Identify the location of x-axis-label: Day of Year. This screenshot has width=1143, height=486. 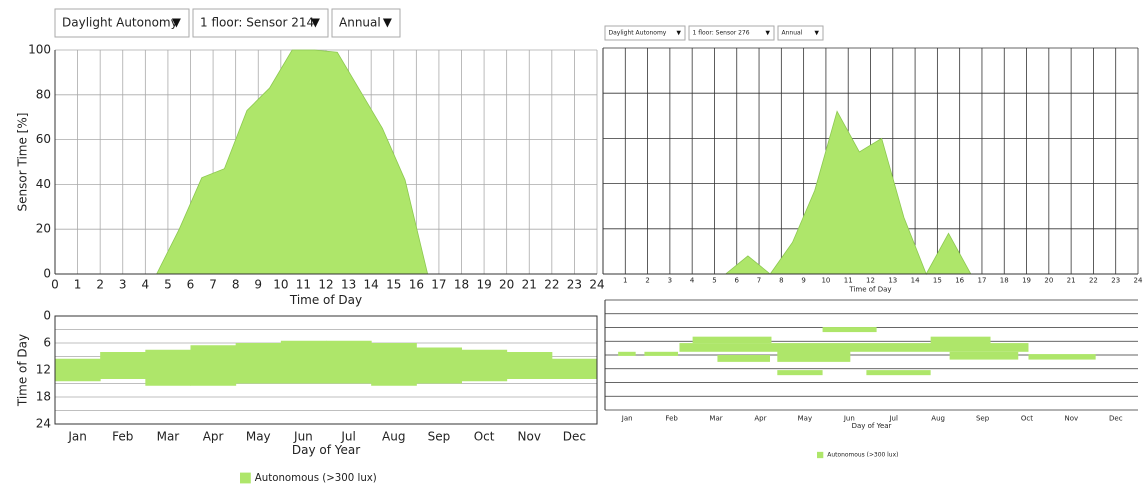
(872, 426).